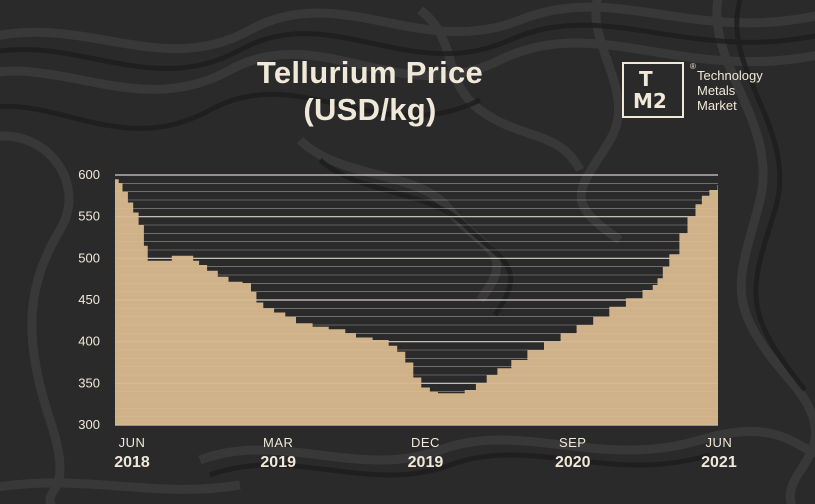  I want to click on x-tick-year: 2020, so click(573, 462).